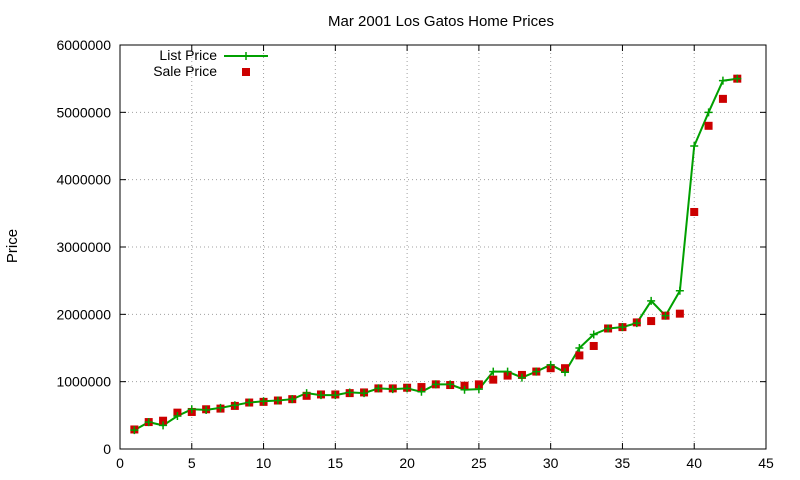 The image size is (800, 480). Describe the element at coordinates (83, 45) in the screenshot. I see `y-tick-label: 6000000` at that location.